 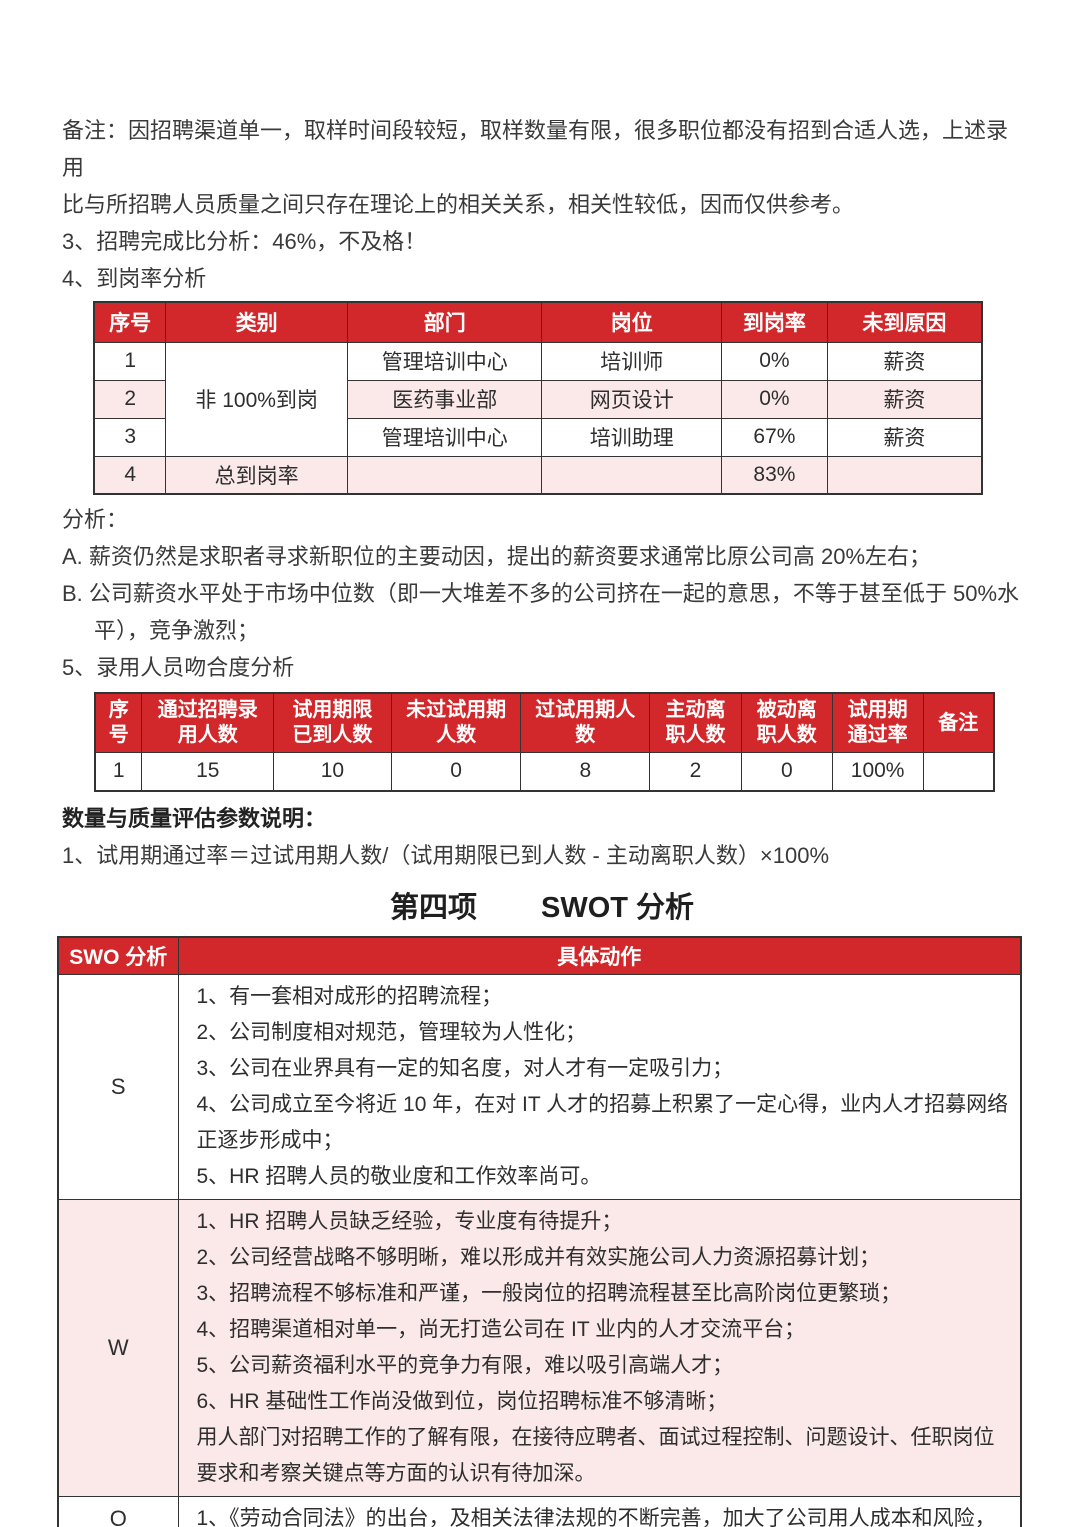 What do you see at coordinates (618, 907) in the screenshot?
I see `section-heading-part2: SWOT 分析` at bounding box center [618, 907].